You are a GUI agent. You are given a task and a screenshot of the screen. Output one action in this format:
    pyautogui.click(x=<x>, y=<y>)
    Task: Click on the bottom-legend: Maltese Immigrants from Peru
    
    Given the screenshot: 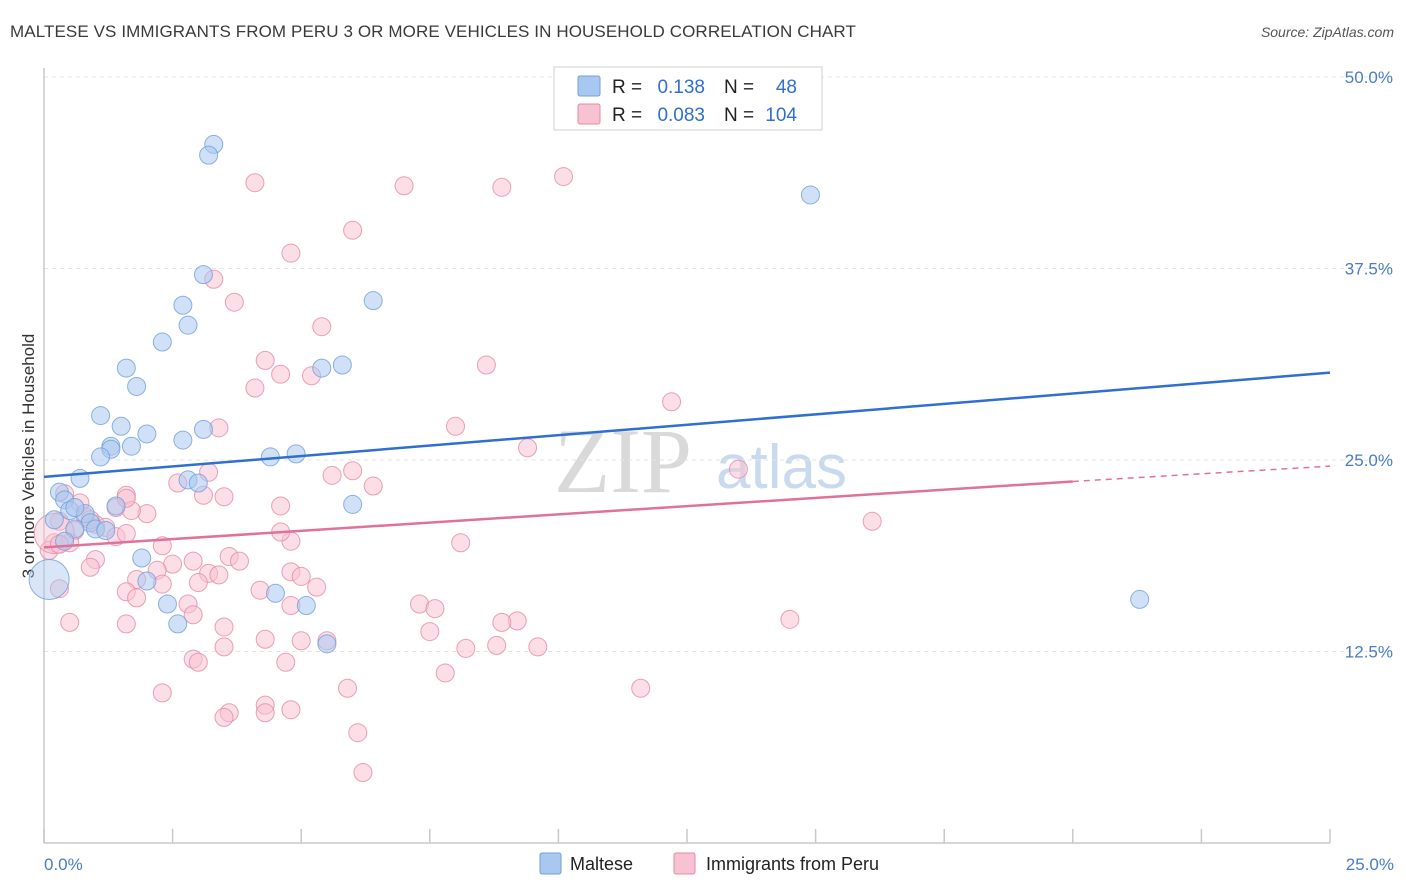 What is the action you would take?
    pyautogui.click(x=709, y=863)
    